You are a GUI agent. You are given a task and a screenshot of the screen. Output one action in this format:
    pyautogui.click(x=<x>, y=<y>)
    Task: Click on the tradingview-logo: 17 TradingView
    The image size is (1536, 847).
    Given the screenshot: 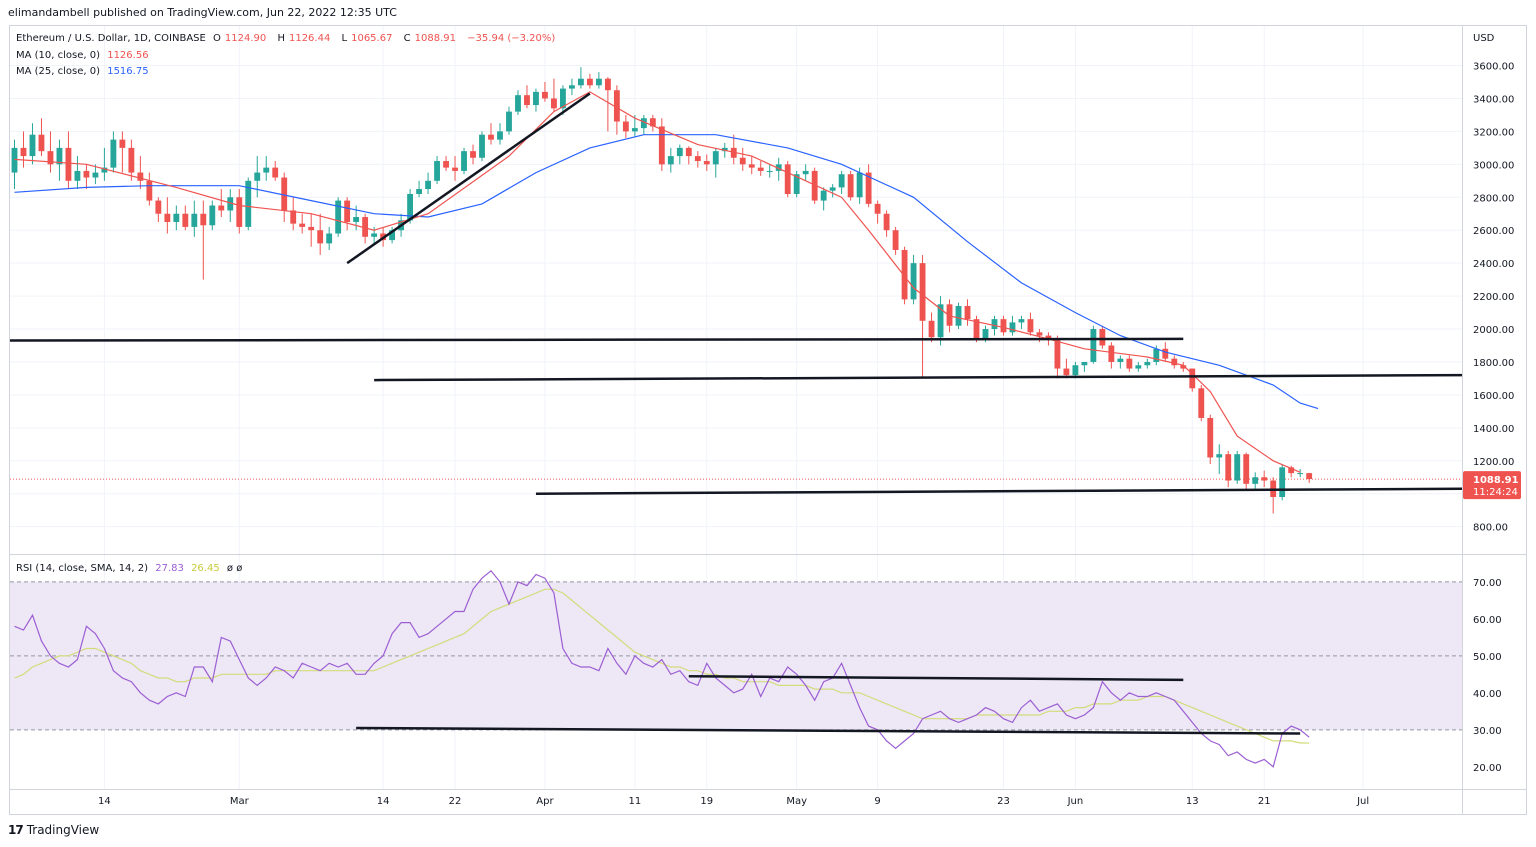 What is the action you would take?
    pyautogui.click(x=53, y=830)
    